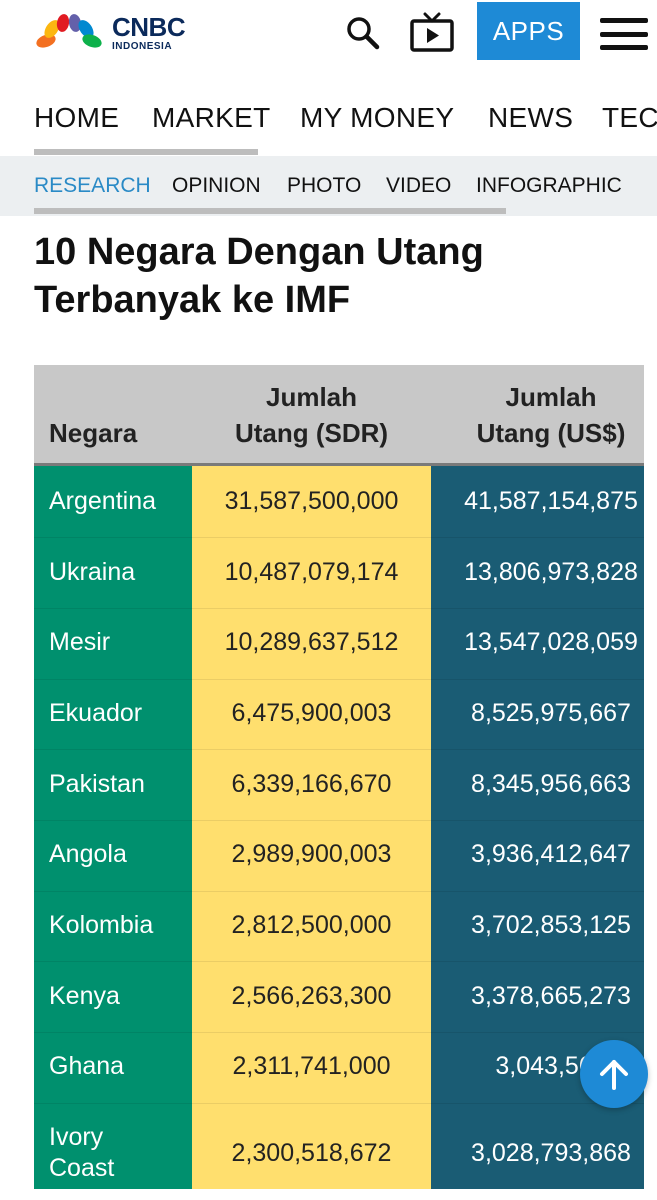 This screenshot has width=657, height=1200. What do you see at coordinates (88, 854) in the screenshot?
I see `cell-country: Angola` at bounding box center [88, 854].